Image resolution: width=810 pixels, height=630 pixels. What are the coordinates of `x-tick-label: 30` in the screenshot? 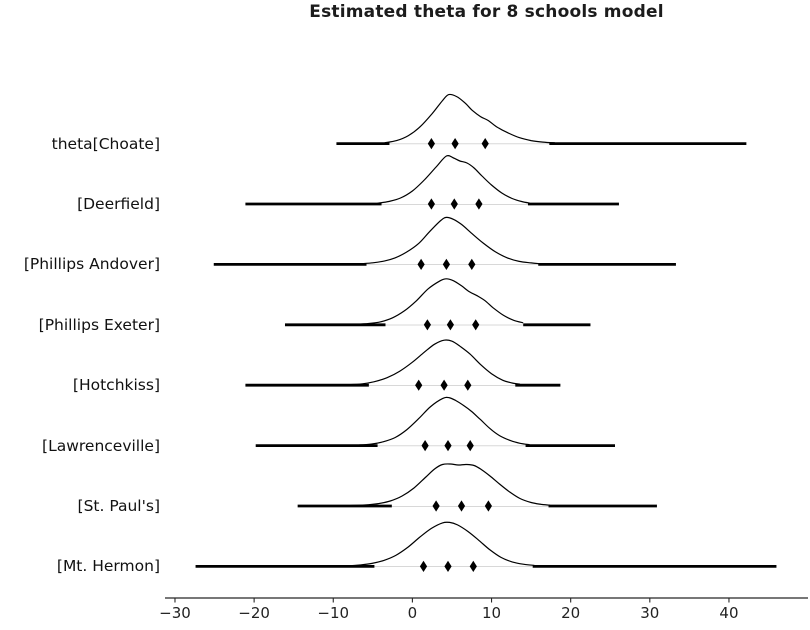 It's located at (650, 613).